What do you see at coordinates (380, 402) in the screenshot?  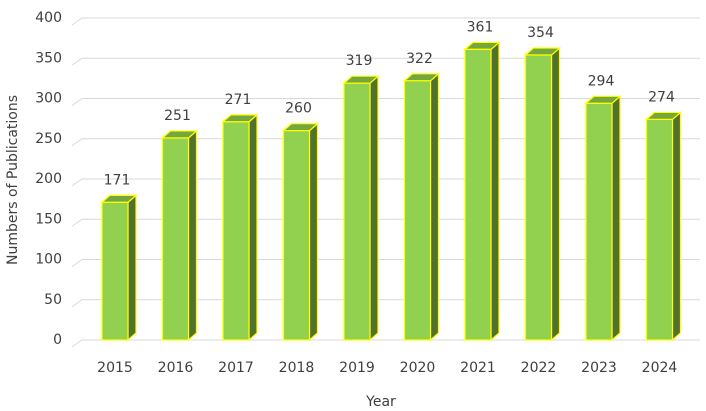 I see `x-axis-title: Year` at bounding box center [380, 402].